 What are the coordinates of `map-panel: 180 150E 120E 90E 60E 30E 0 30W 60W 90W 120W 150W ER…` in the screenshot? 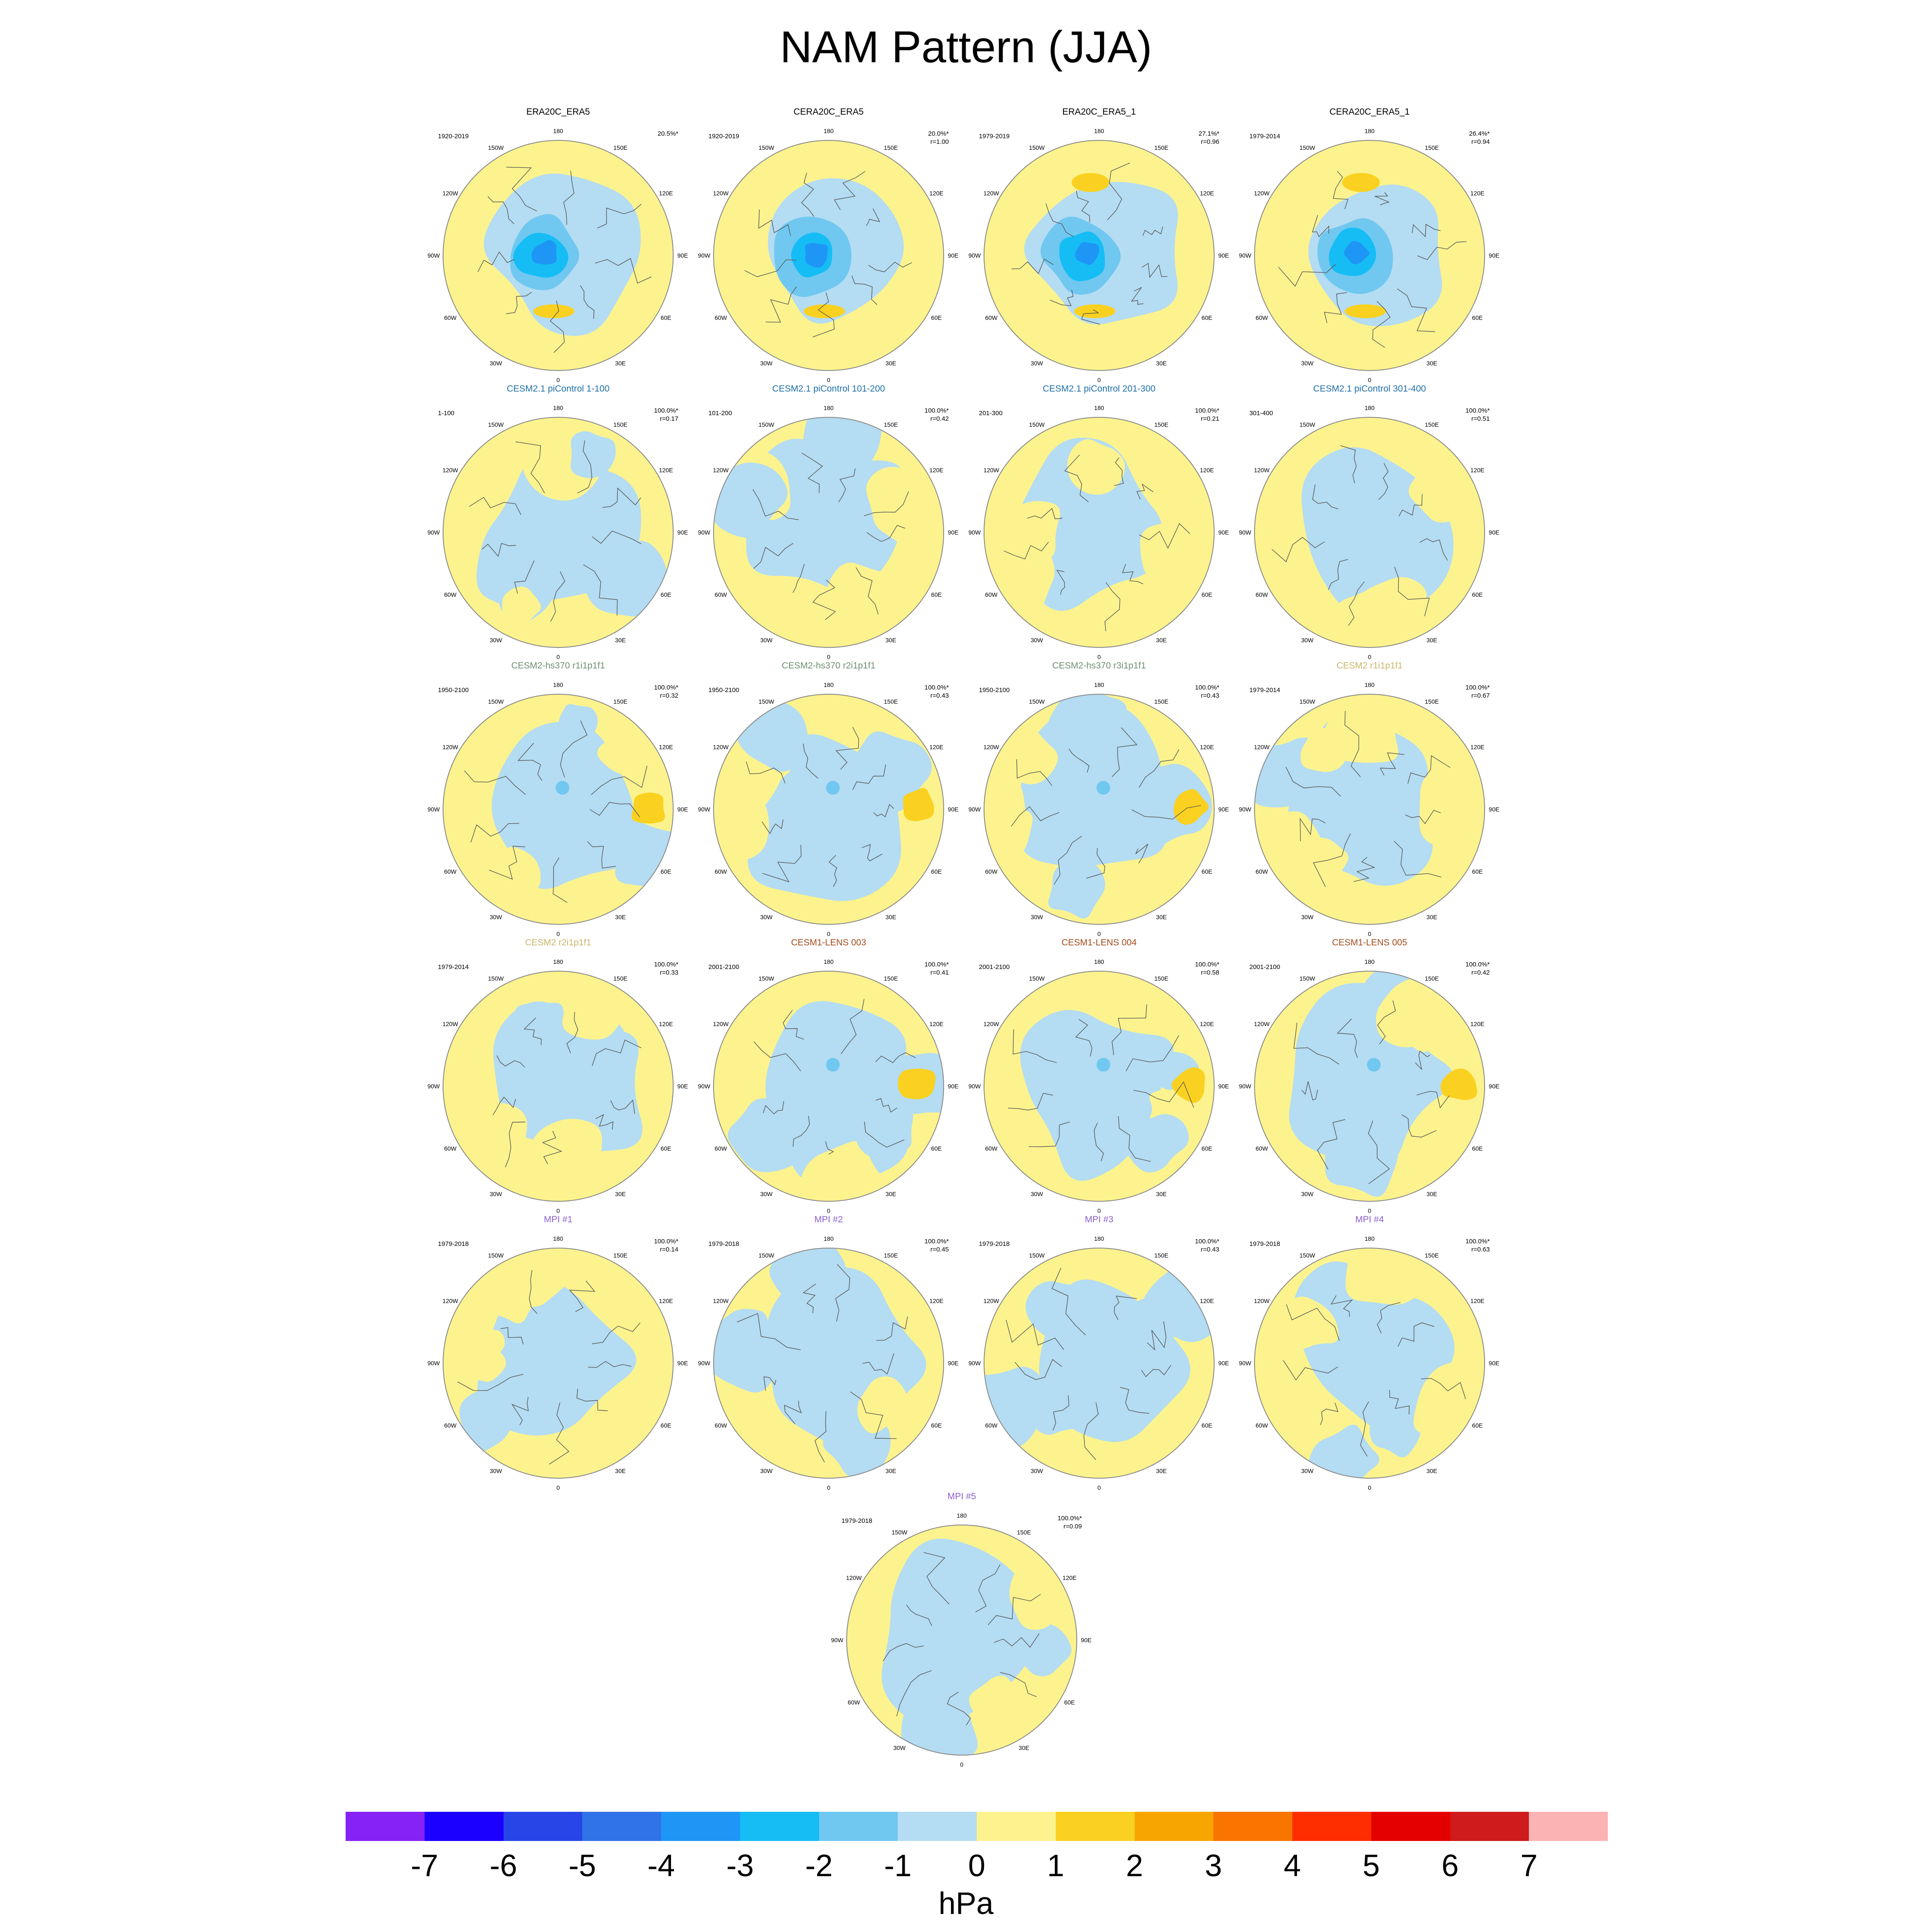 It's located at (1099, 244).